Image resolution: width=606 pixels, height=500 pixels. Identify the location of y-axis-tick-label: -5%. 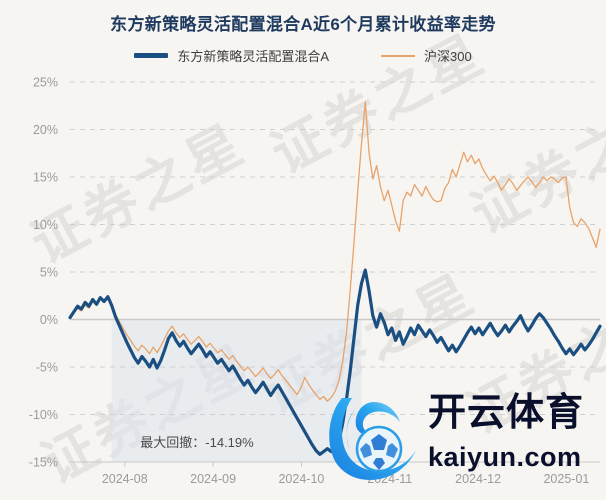
(47, 368).